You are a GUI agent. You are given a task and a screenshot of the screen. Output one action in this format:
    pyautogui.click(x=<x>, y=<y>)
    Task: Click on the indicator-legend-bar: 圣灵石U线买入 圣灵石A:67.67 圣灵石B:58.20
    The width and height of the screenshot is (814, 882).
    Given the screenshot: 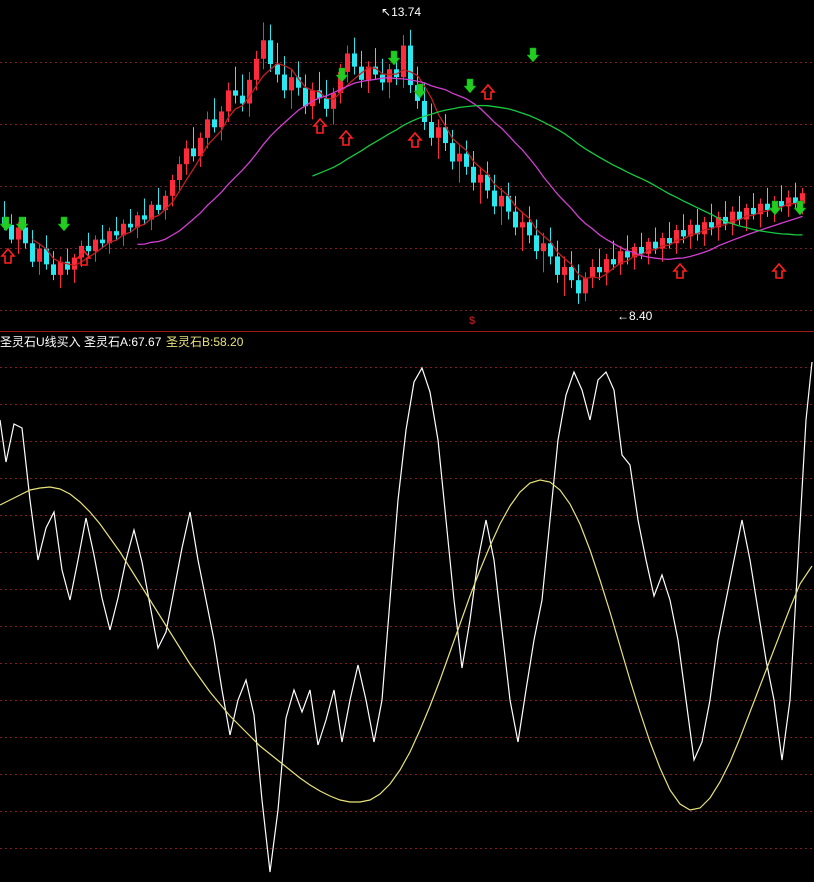 What is the action you would take?
    pyautogui.click(x=407, y=342)
    